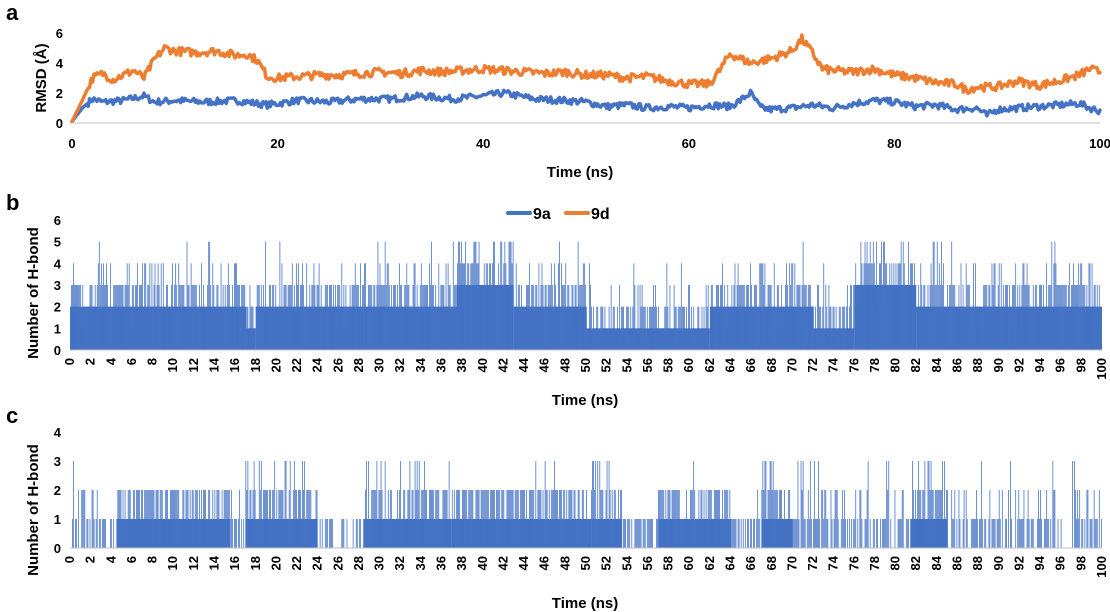 This screenshot has height=612, width=1110. Describe the element at coordinates (936, 562) in the screenshot. I see `x-tick-label: 84` at that location.